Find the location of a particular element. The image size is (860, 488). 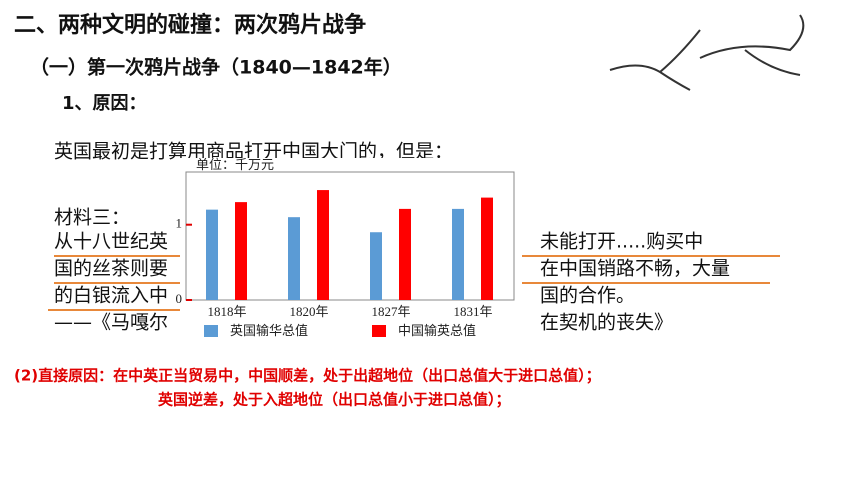

text-line: 国的丝茶则要 is located at coordinates (111, 269).